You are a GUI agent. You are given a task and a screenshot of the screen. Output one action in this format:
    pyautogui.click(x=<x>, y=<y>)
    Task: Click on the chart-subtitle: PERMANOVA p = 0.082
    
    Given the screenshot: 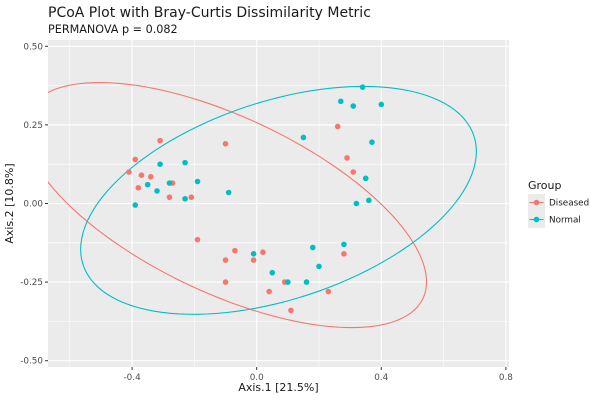 What is the action you would take?
    pyautogui.click(x=113, y=29)
    